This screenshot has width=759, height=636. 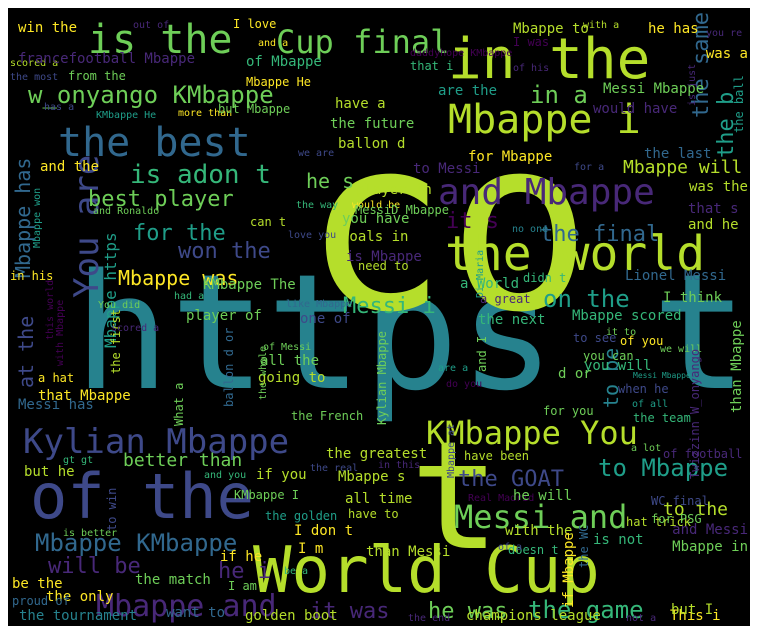 What do you see at coordinates (362, 42) in the screenshot?
I see `cloud-word: Cup final` at bounding box center [362, 42].